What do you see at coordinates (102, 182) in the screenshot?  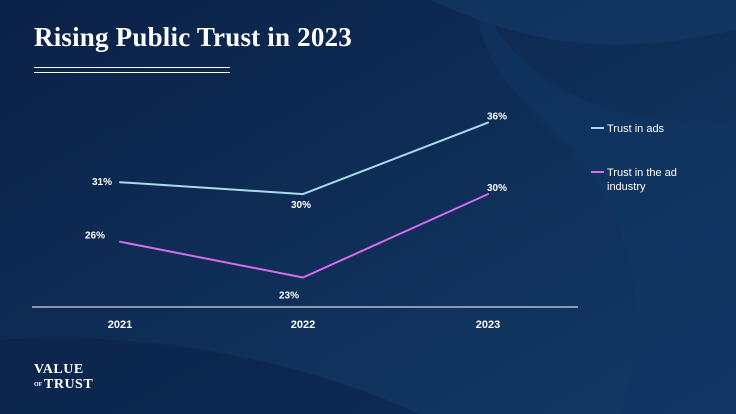 I see `data-label-0-0: 31%` at bounding box center [102, 182].